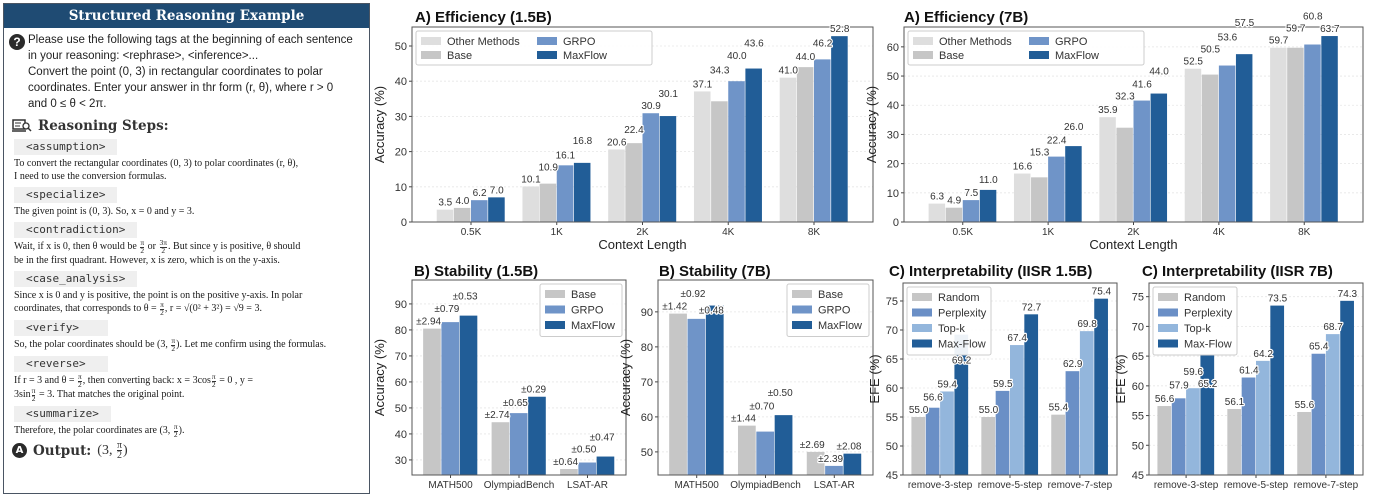 This screenshot has height=499, width=1373. What do you see at coordinates (893, 77) in the screenshot?
I see `y-tick-label: 50` at bounding box center [893, 77].